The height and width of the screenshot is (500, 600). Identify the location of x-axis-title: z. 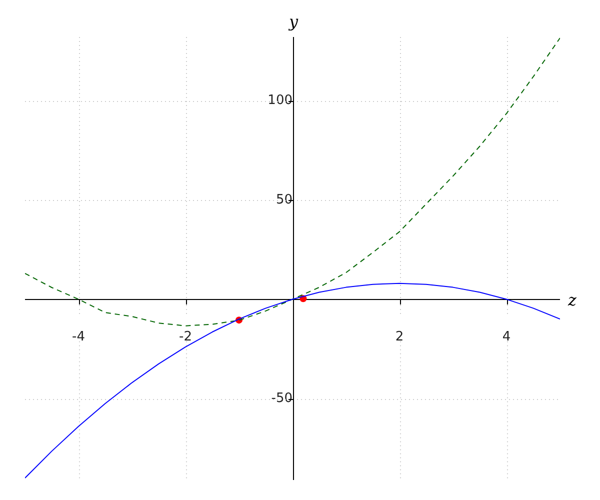
(572, 300).